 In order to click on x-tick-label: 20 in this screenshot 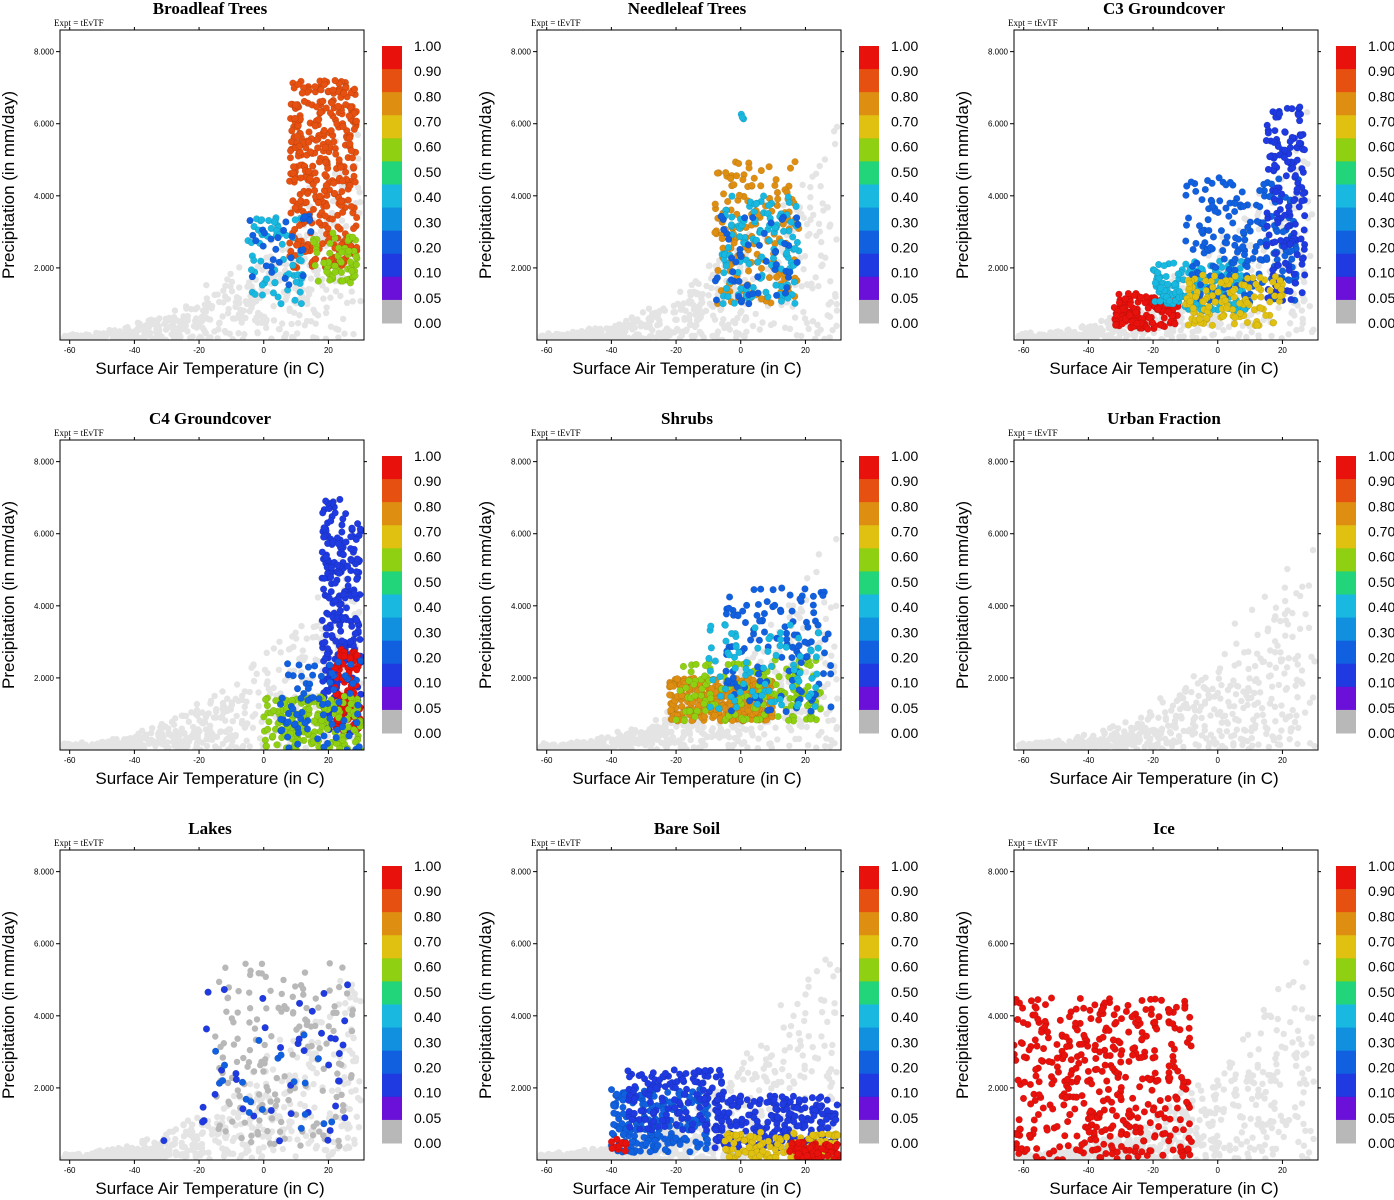, I will do `click(805, 350)`.